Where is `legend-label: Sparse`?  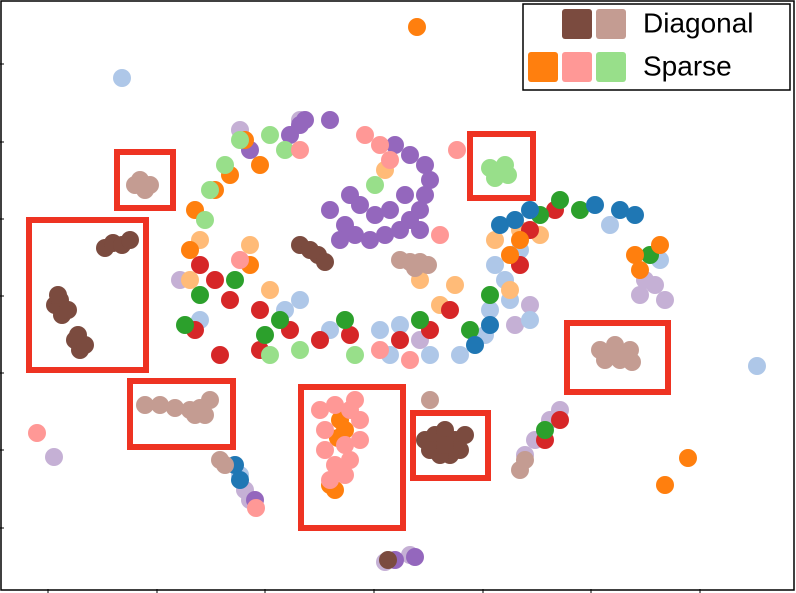 legend-label: Sparse is located at coordinates (687, 65).